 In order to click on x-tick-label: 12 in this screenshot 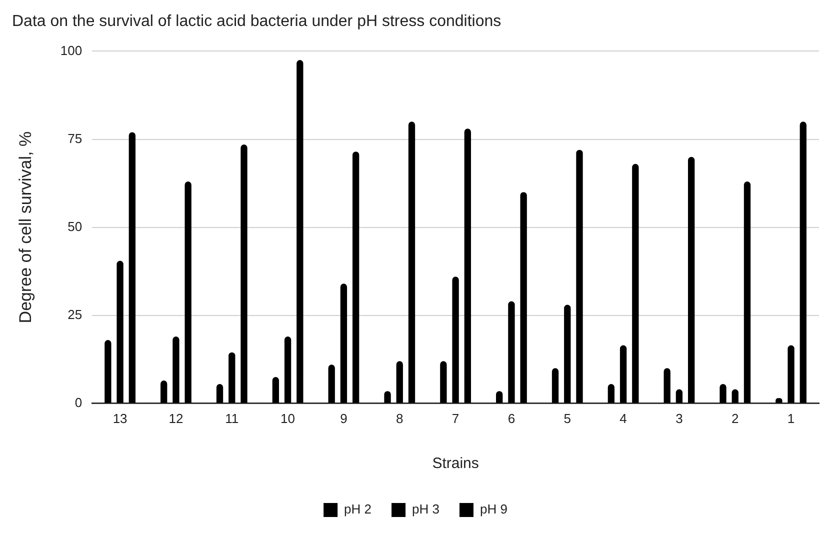, I will do `click(176, 418)`.